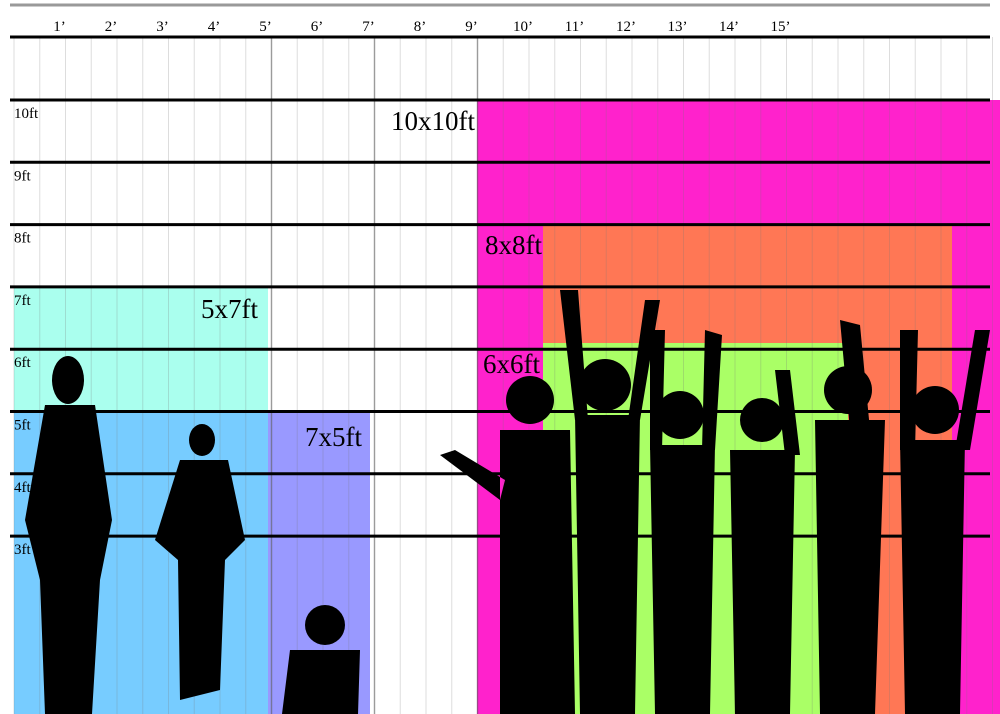  I want to click on column-label: 10’, so click(523, 27).